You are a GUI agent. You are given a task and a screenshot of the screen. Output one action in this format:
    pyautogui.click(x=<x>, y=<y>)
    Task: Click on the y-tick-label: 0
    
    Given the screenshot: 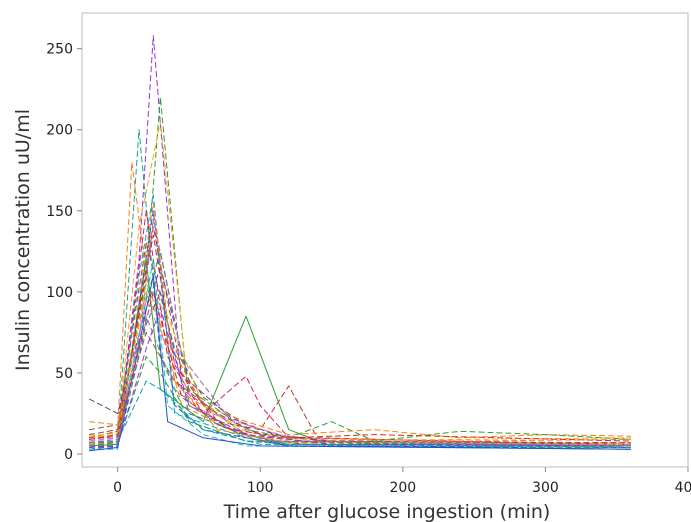 What is the action you would take?
    pyautogui.click(x=68, y=455)
    